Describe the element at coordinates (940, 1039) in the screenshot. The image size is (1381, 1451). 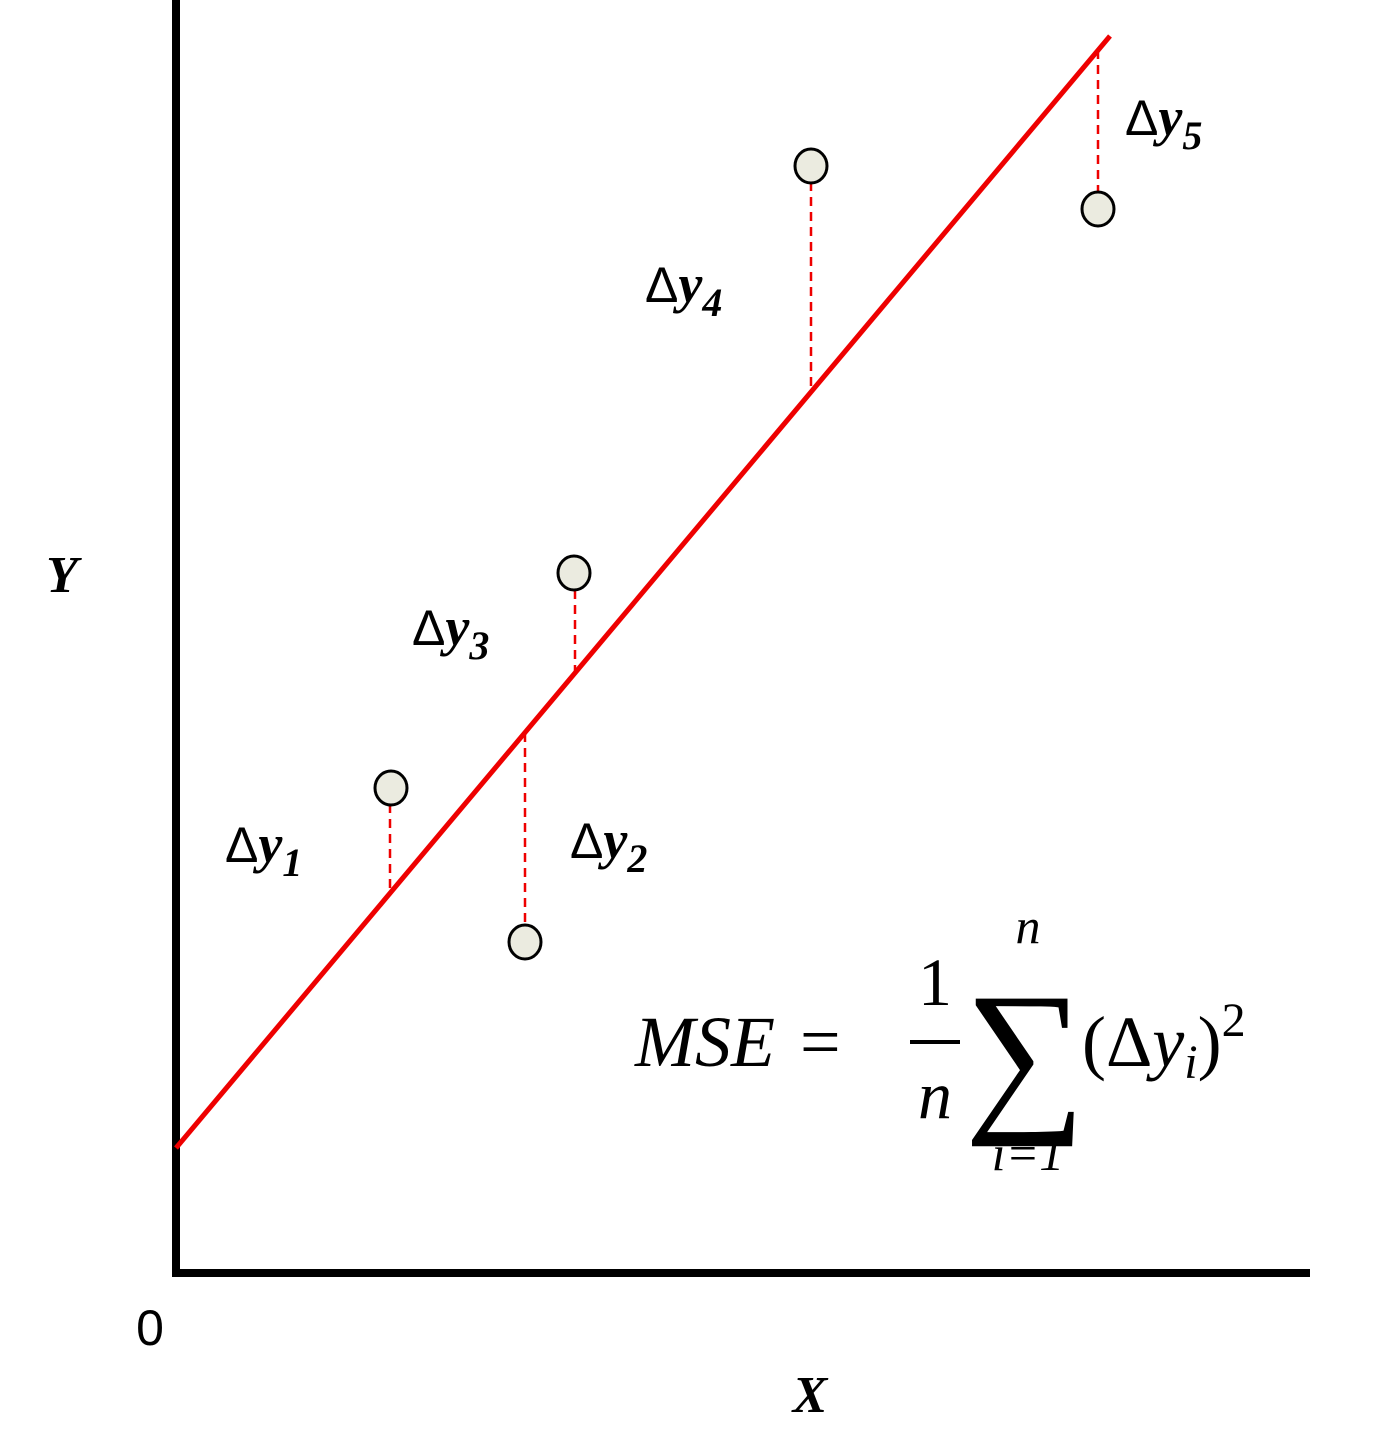
I see `formula: MSE = 1 n ∑ n i=1 (Δyi)2` at that location.